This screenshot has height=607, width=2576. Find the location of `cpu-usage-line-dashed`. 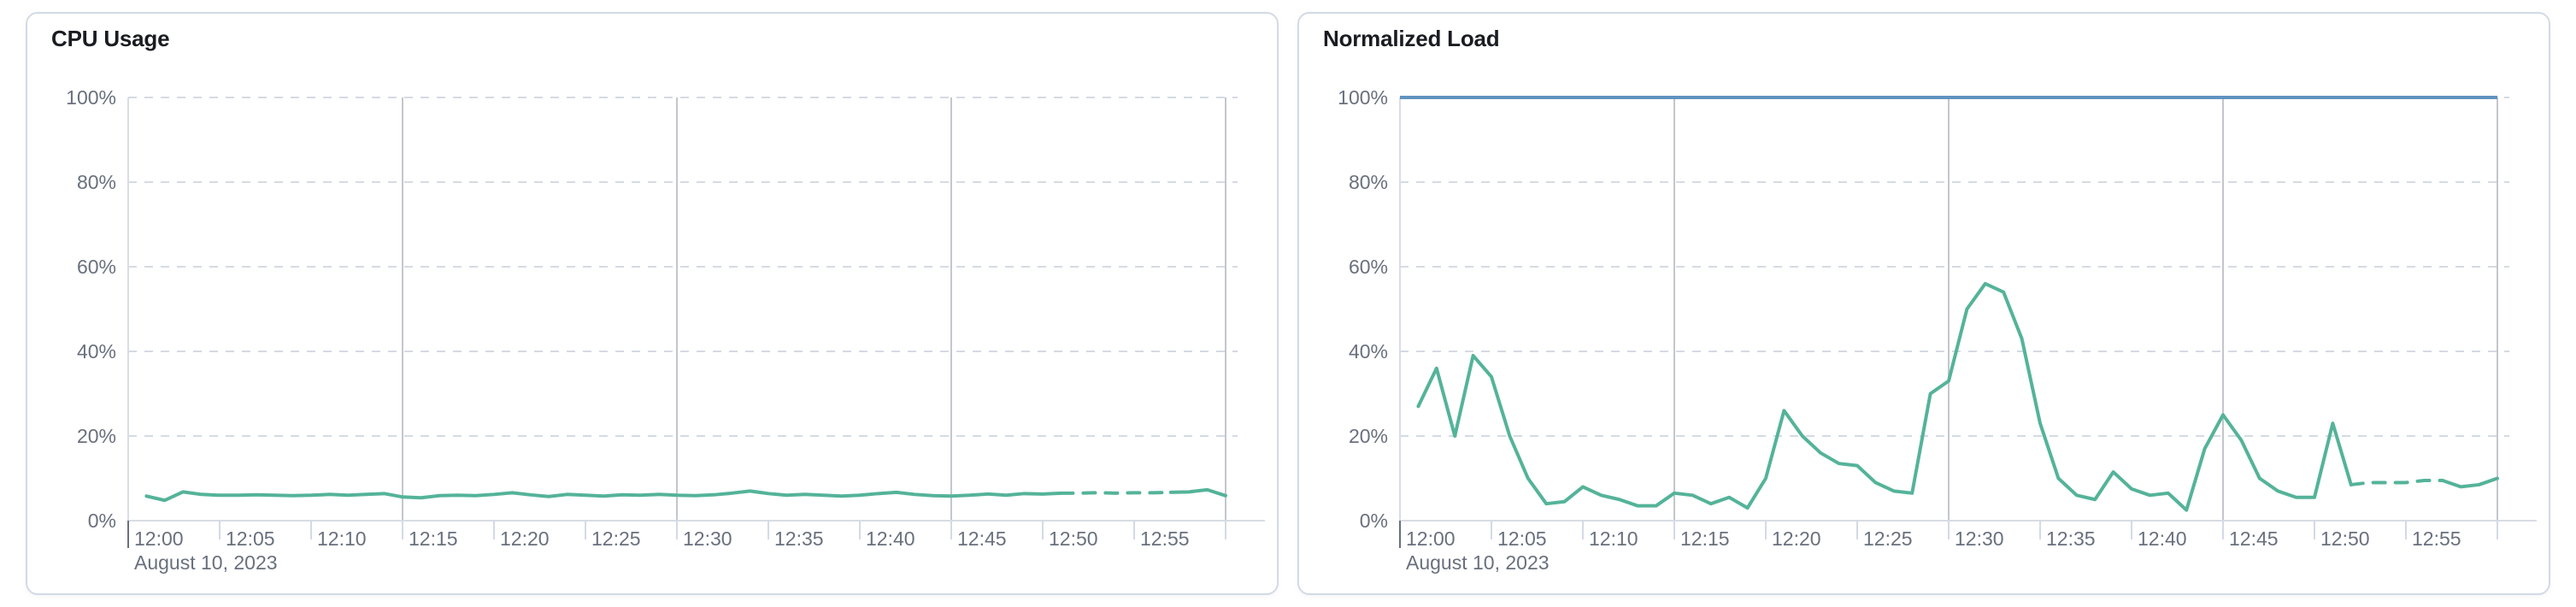

cpu-usage-line-dashed is located at coordinates (1116, 492).